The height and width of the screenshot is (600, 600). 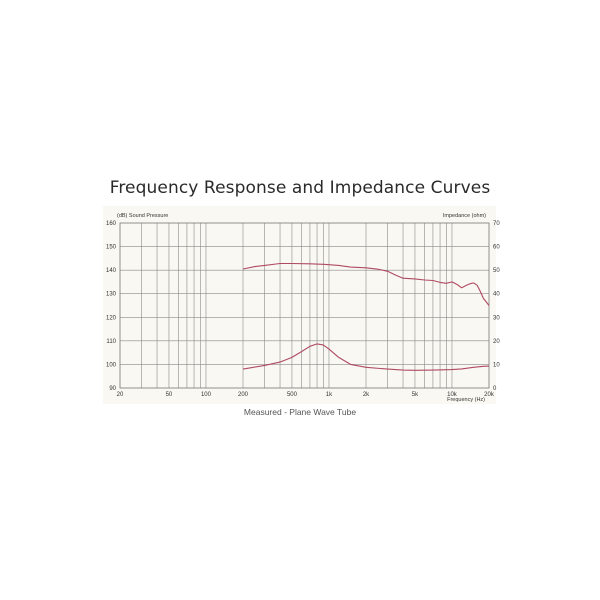 What do you see at coordinates (111, 295) in the screenshot?
I see `y-left-tick-label: 130` at bounding box center [111, 295].